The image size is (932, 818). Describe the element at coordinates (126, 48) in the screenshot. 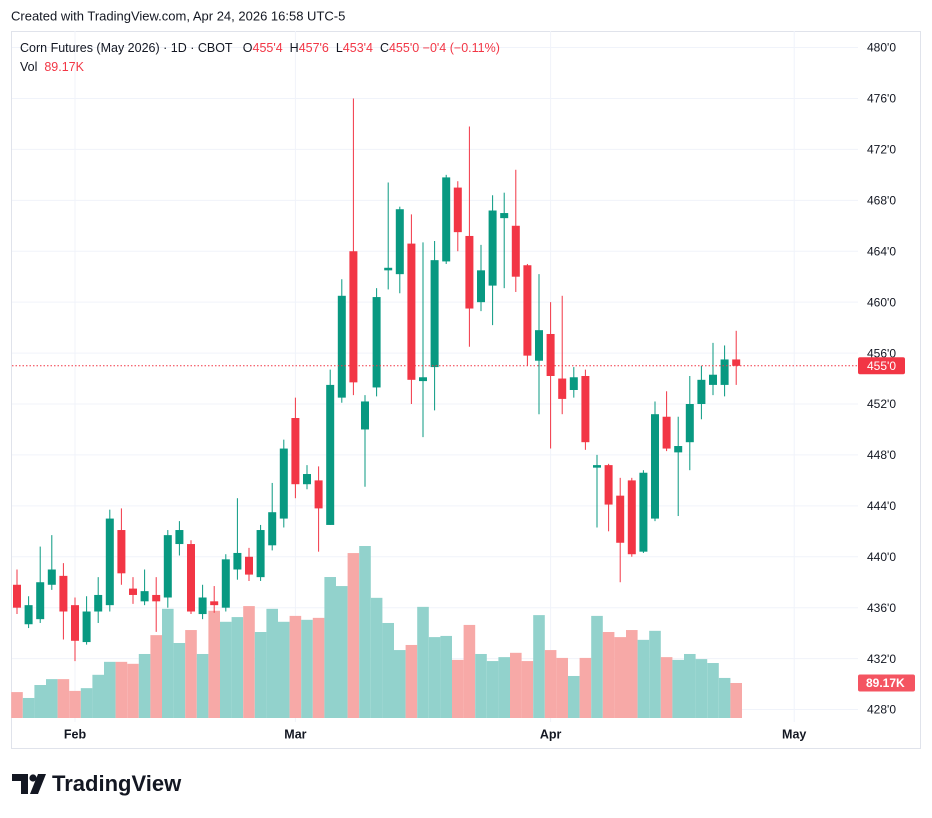

I see `symbol: Corn Futures (May 2026) · 1D · CBOT` at that location.